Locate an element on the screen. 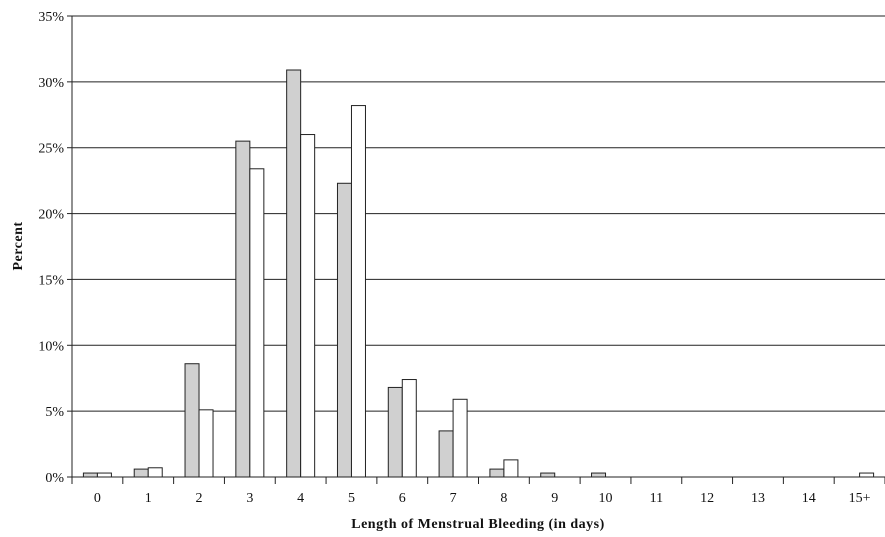 The width and height of the screenshot is (885, 537). x-tick-label: 1 is located at coordinates (148, 498).